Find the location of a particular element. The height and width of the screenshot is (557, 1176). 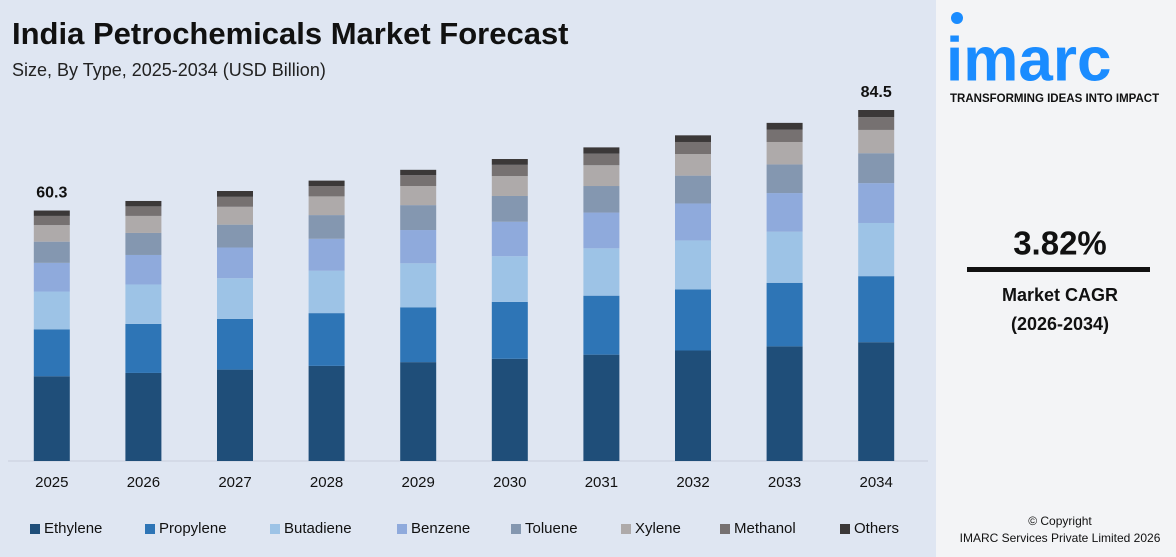

x-tick-label: 2025 is located at coordinates (51, 482).